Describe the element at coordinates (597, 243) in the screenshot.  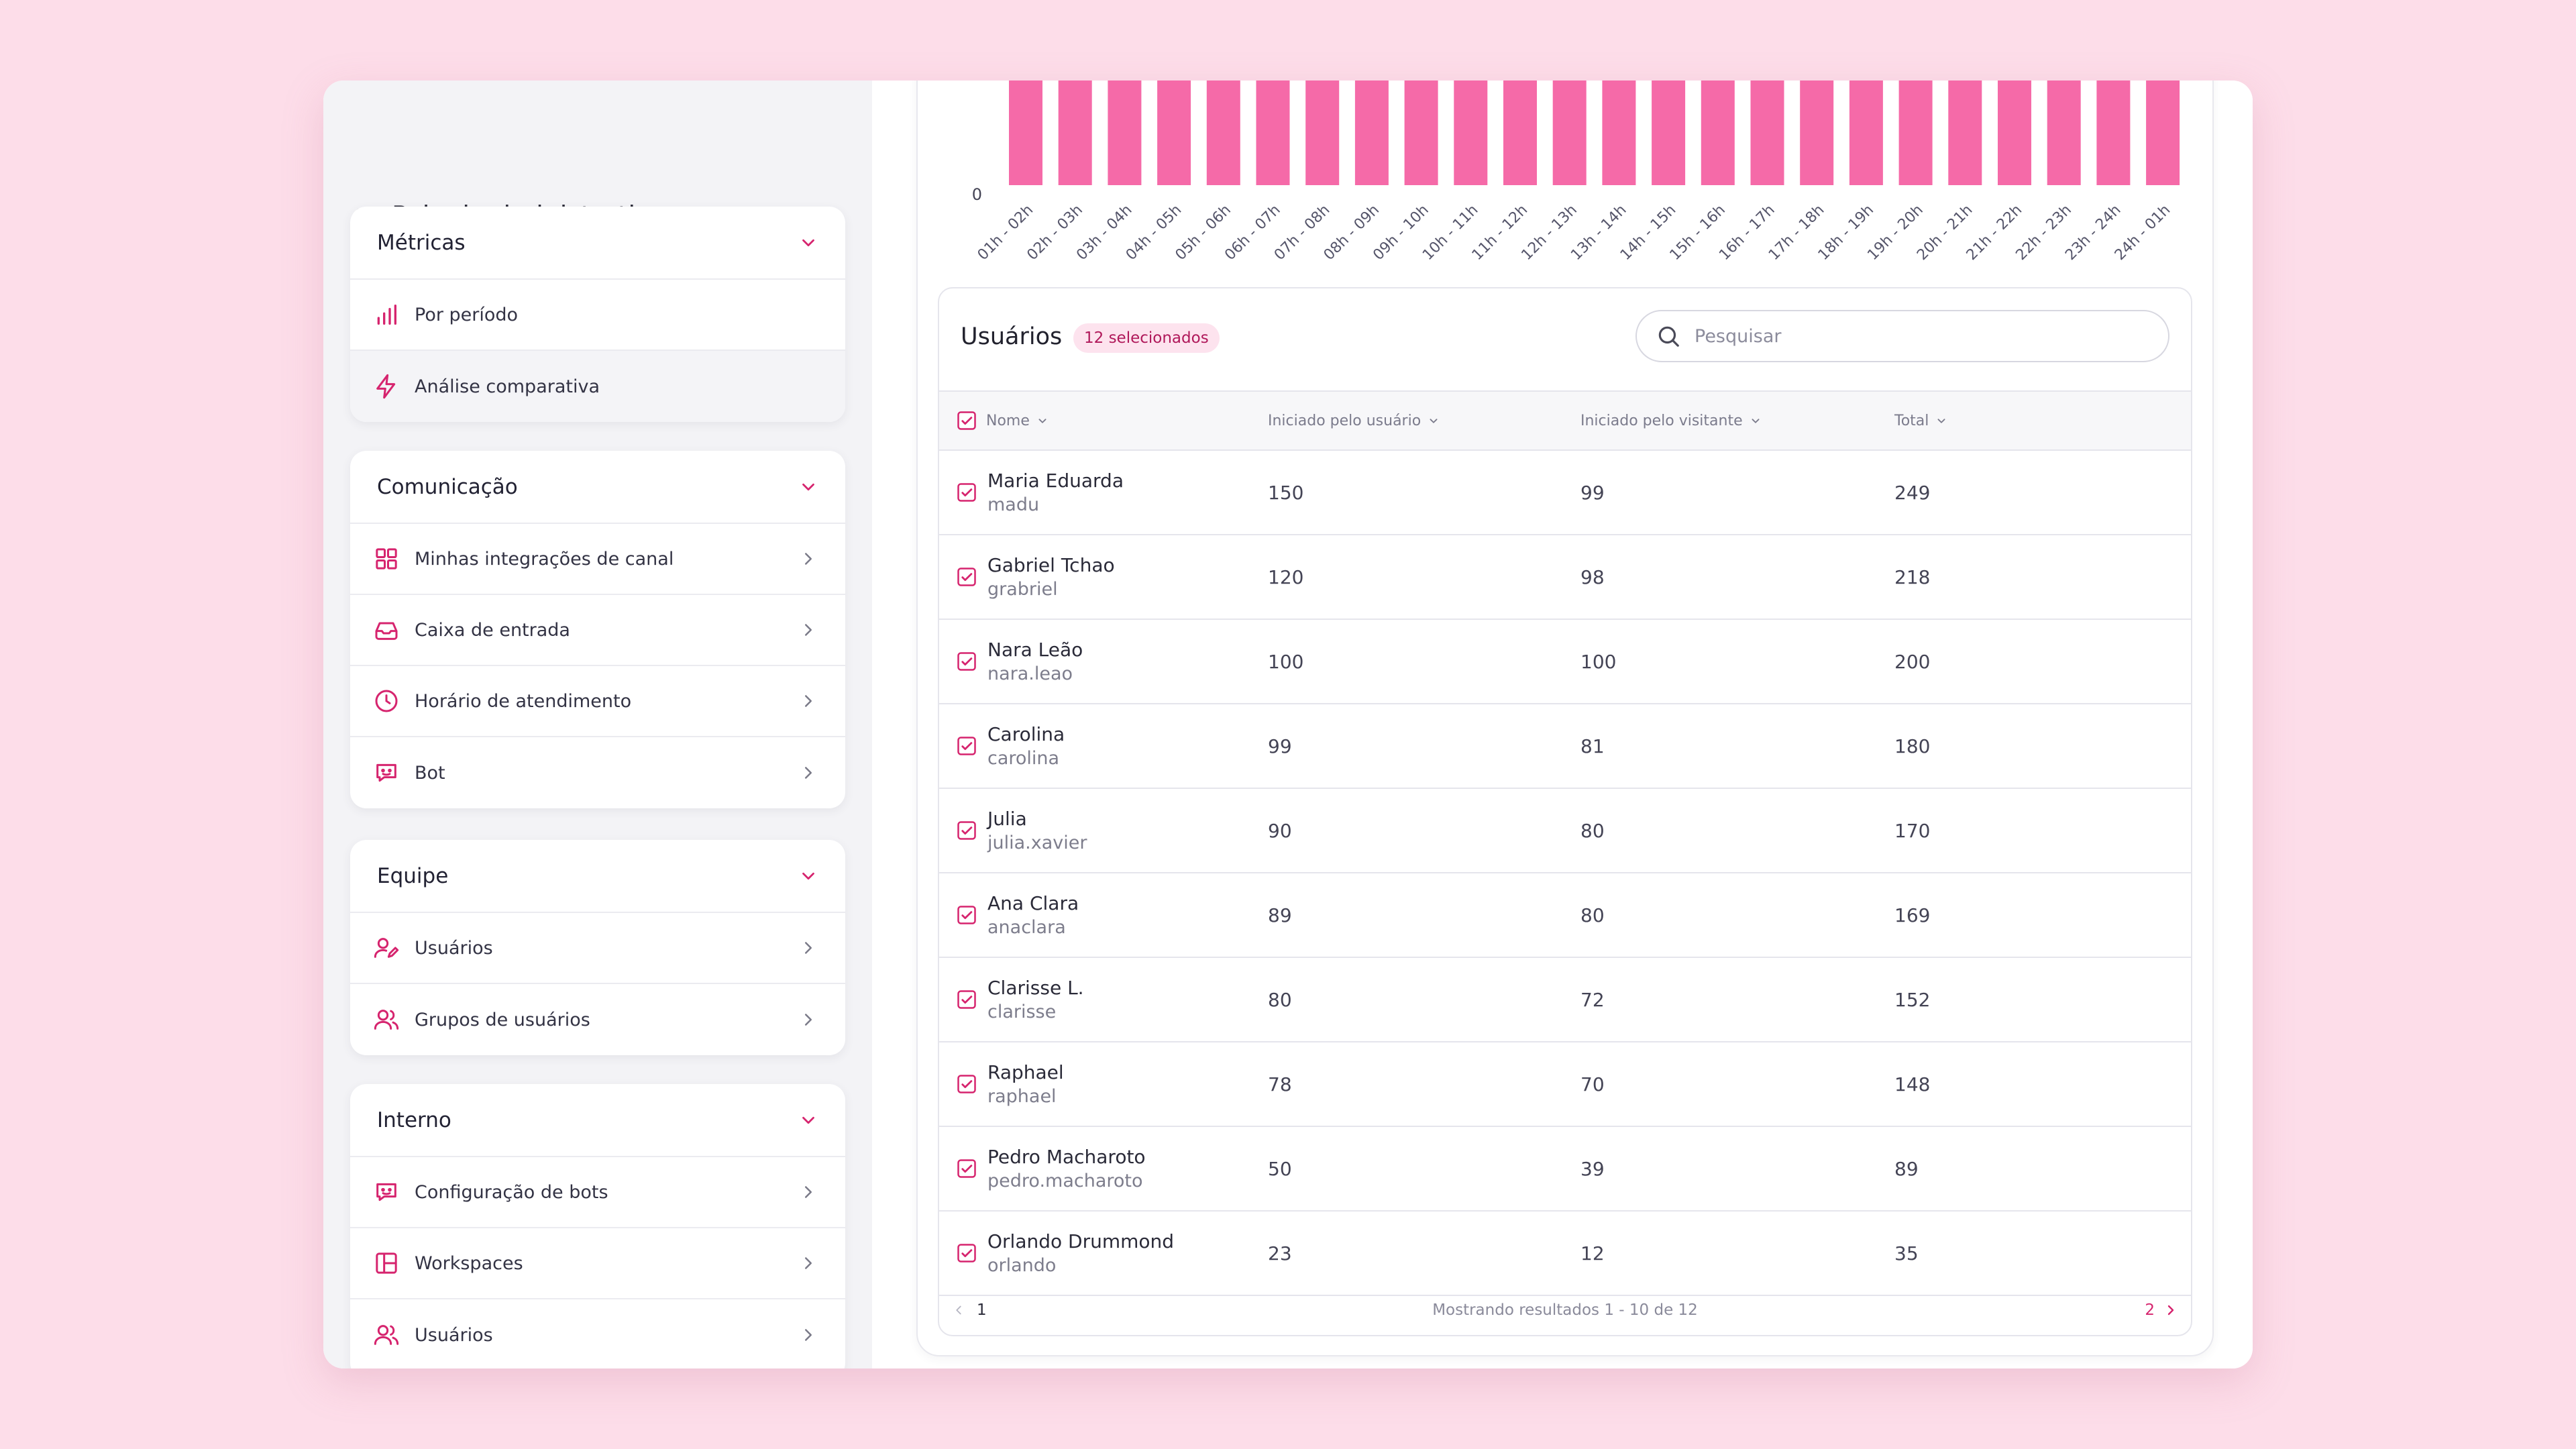
I see `section-header-metricas: Métricas` at that location.